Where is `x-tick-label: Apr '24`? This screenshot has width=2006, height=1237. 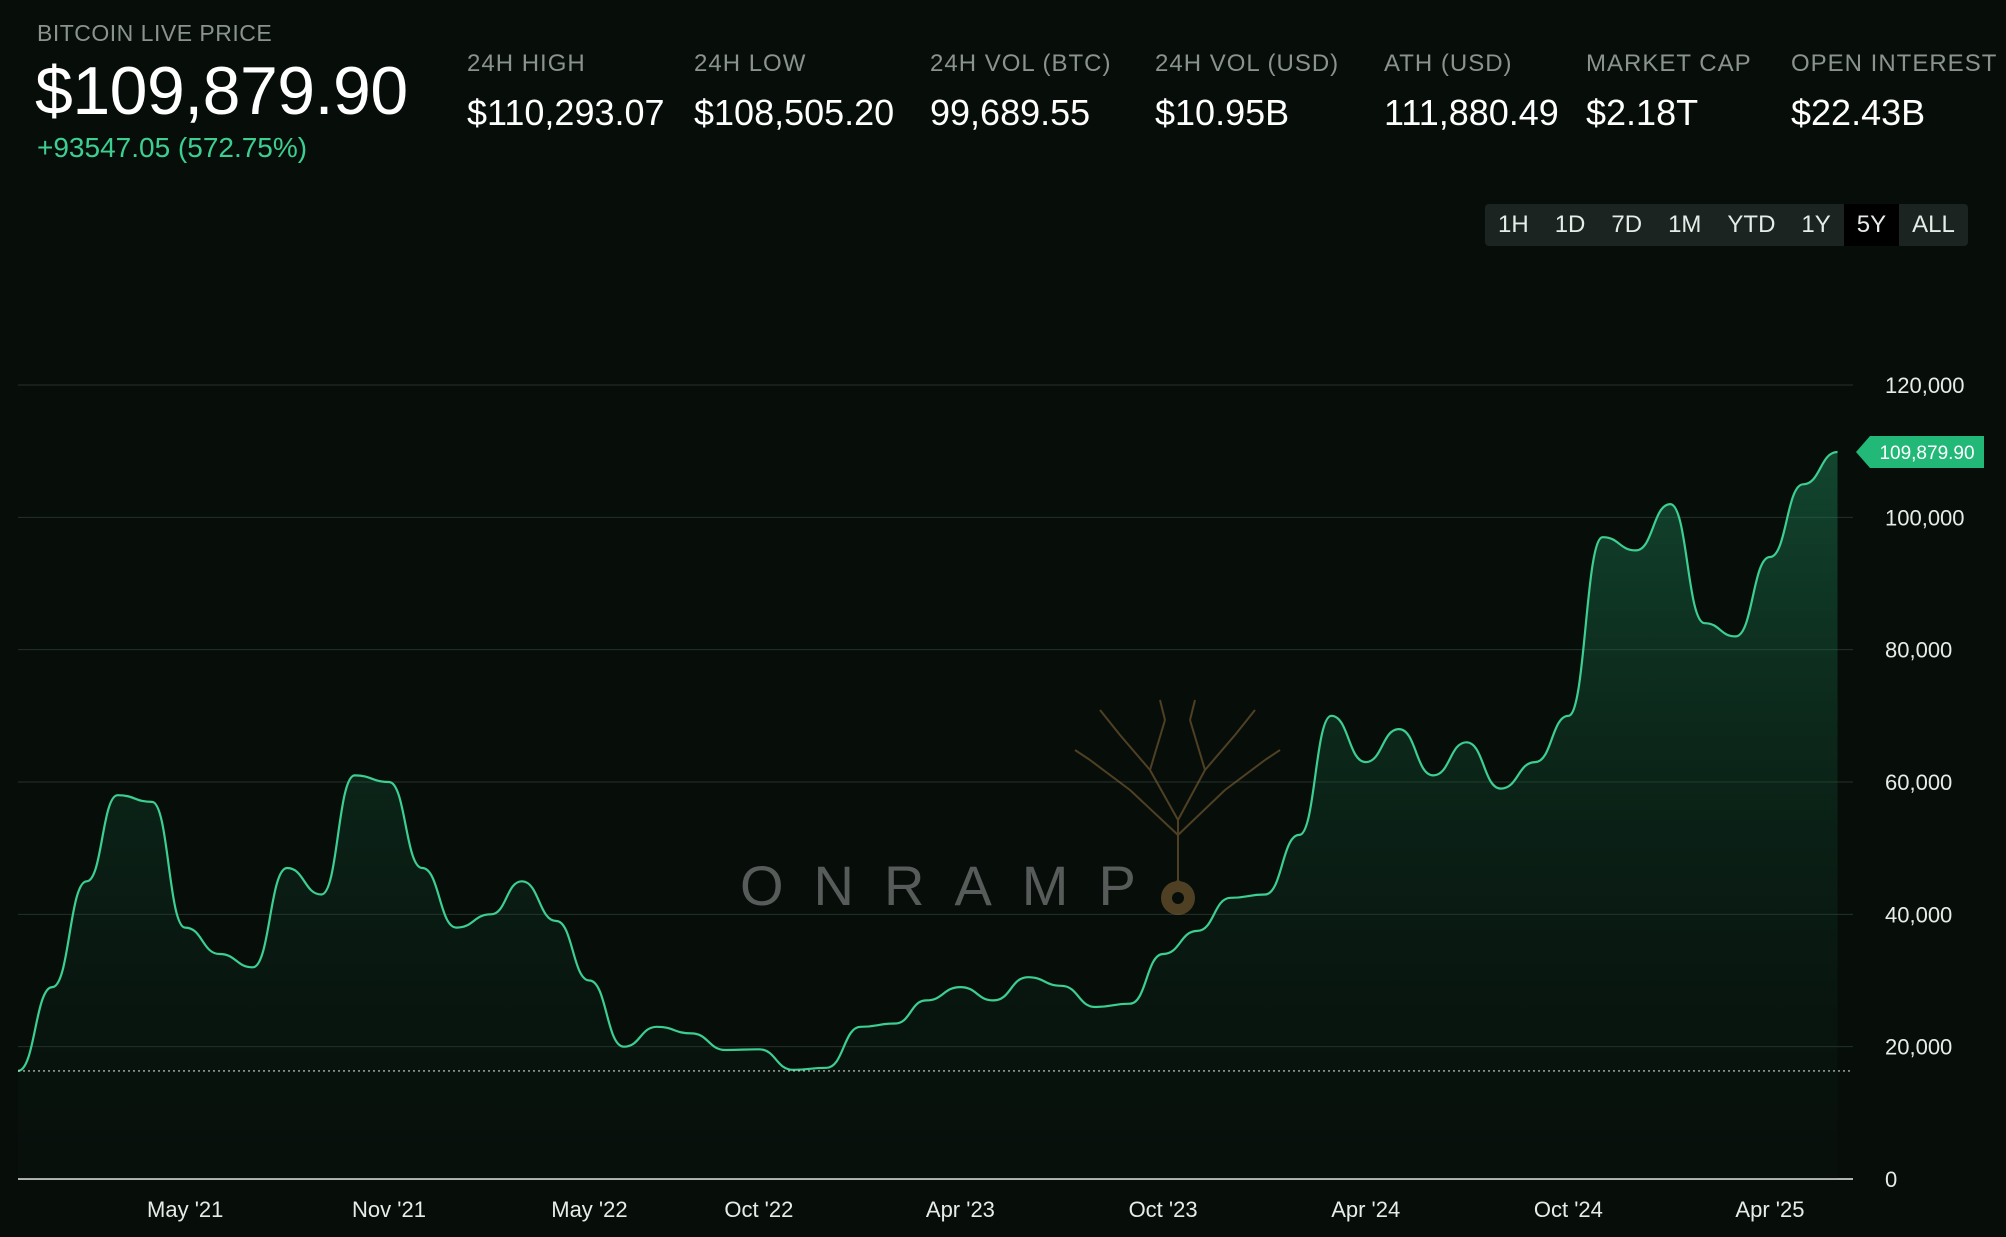
x-tick-label: Apr '24 is located at coordinates (1365, 1209).